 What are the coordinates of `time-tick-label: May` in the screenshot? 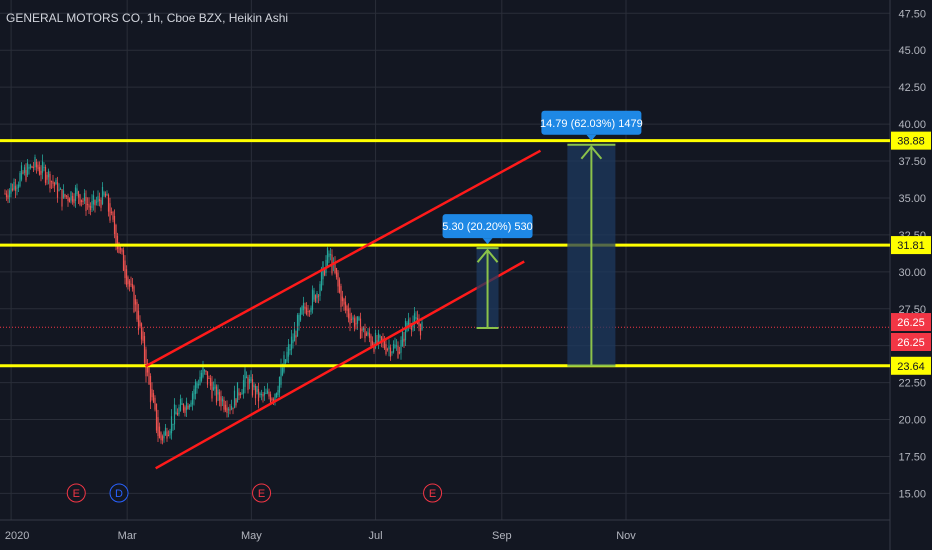 It's located at (251, 536).